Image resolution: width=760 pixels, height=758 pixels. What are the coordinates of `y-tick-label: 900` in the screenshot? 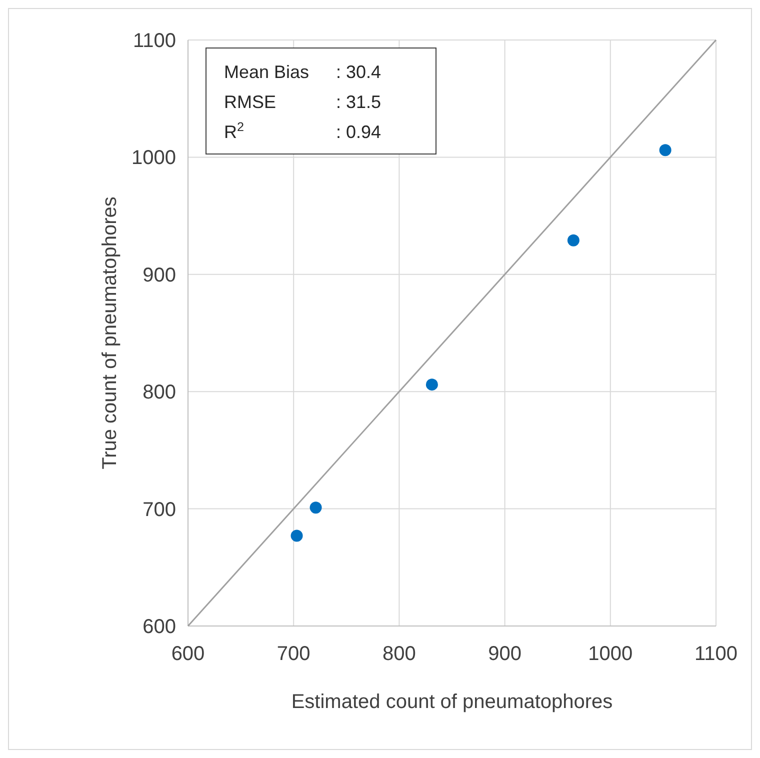 It's located at (159, 275).